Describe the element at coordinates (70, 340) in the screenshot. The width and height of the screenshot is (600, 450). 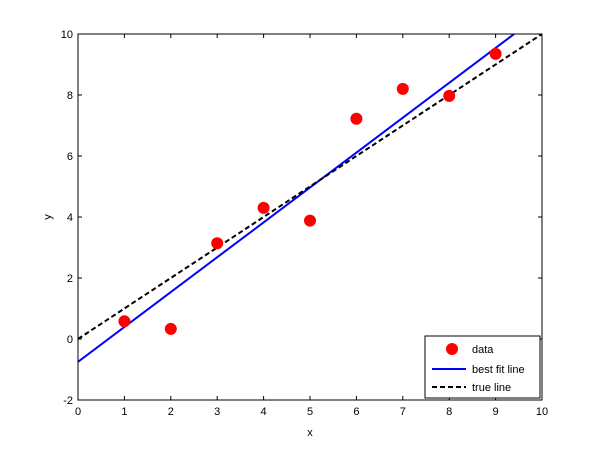
I see `y-tick-label: 0` at that location.